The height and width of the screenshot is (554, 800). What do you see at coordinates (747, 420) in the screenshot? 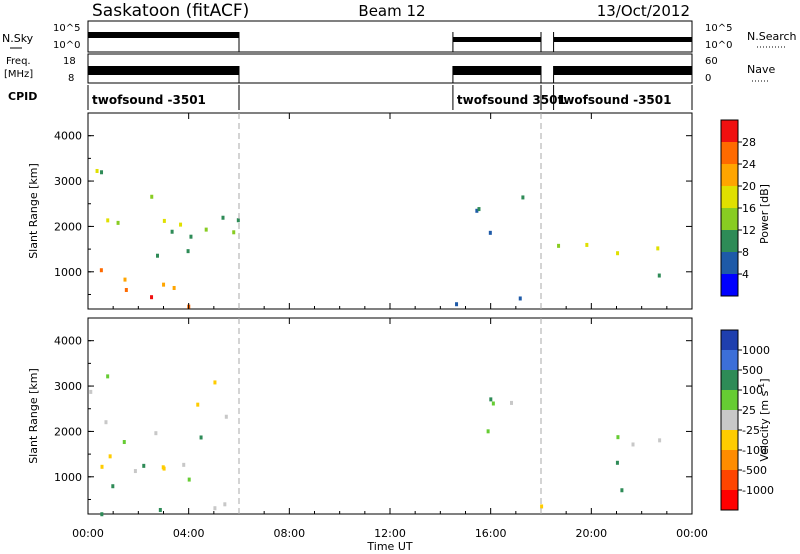
I see `velocity-colorbar: 1000 500 100 25 -25 -100 -500 -1000` at bounding box center [747, 420].